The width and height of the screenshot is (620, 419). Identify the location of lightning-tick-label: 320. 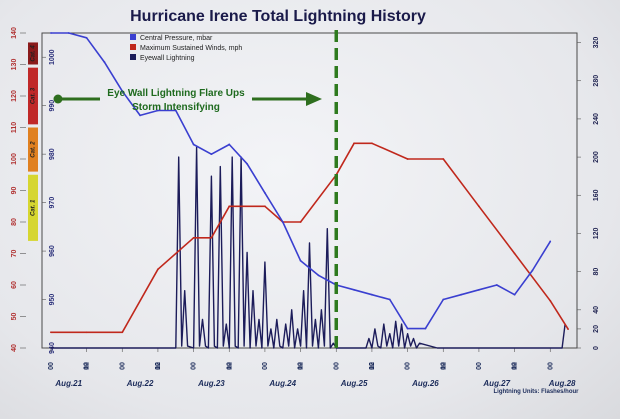
(596, 43).